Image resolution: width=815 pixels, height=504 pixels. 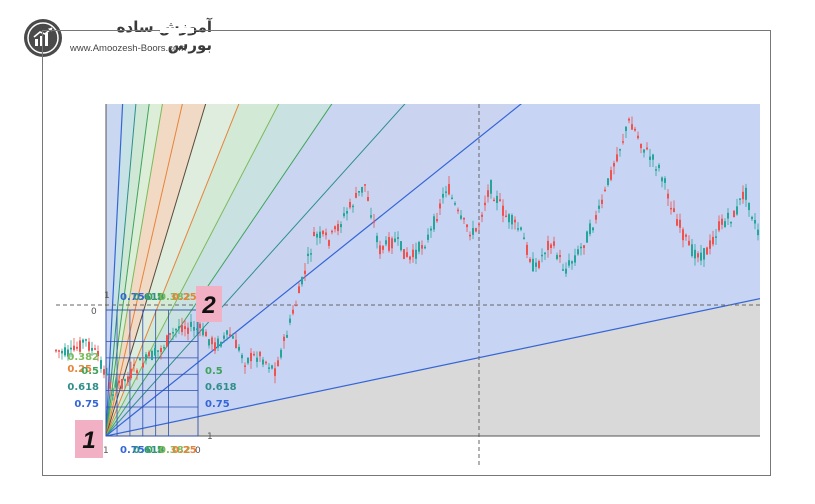 What do you see at coordinates (79, 369) in the screenshot?
I see `fib-ratio-label: 0.25` at bounding box center [79, 369].